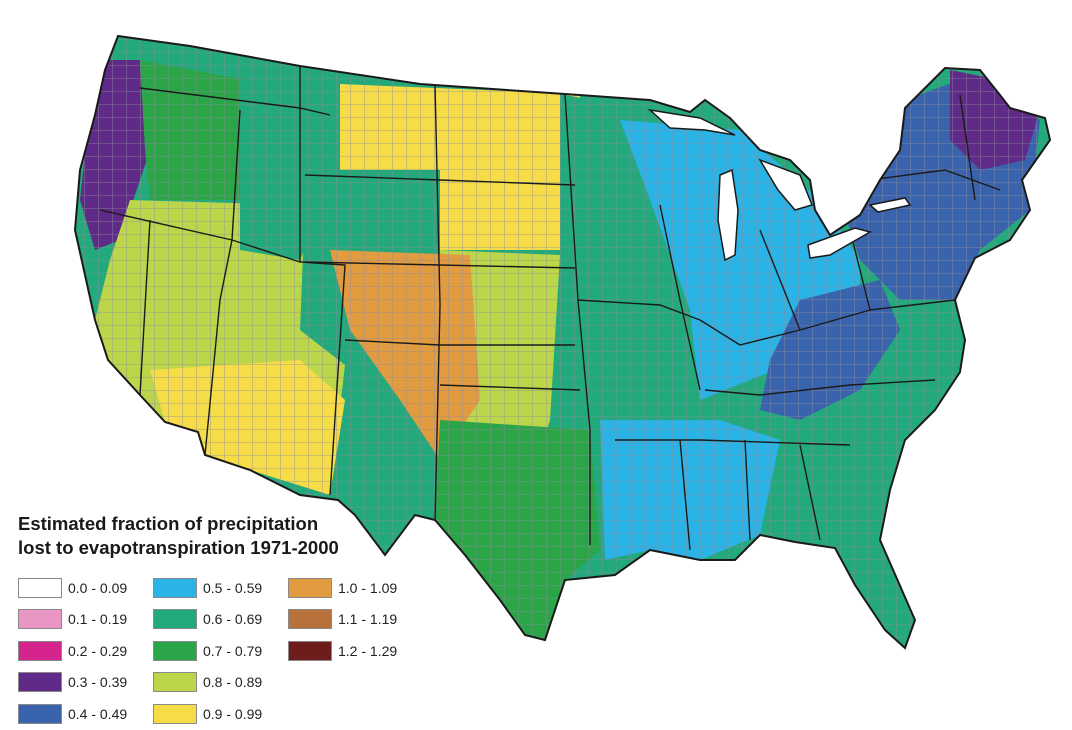 This screenshot has width=1072, height=730. I want to click on legend-item: 0.0 - 0.09, so click(85, 588).